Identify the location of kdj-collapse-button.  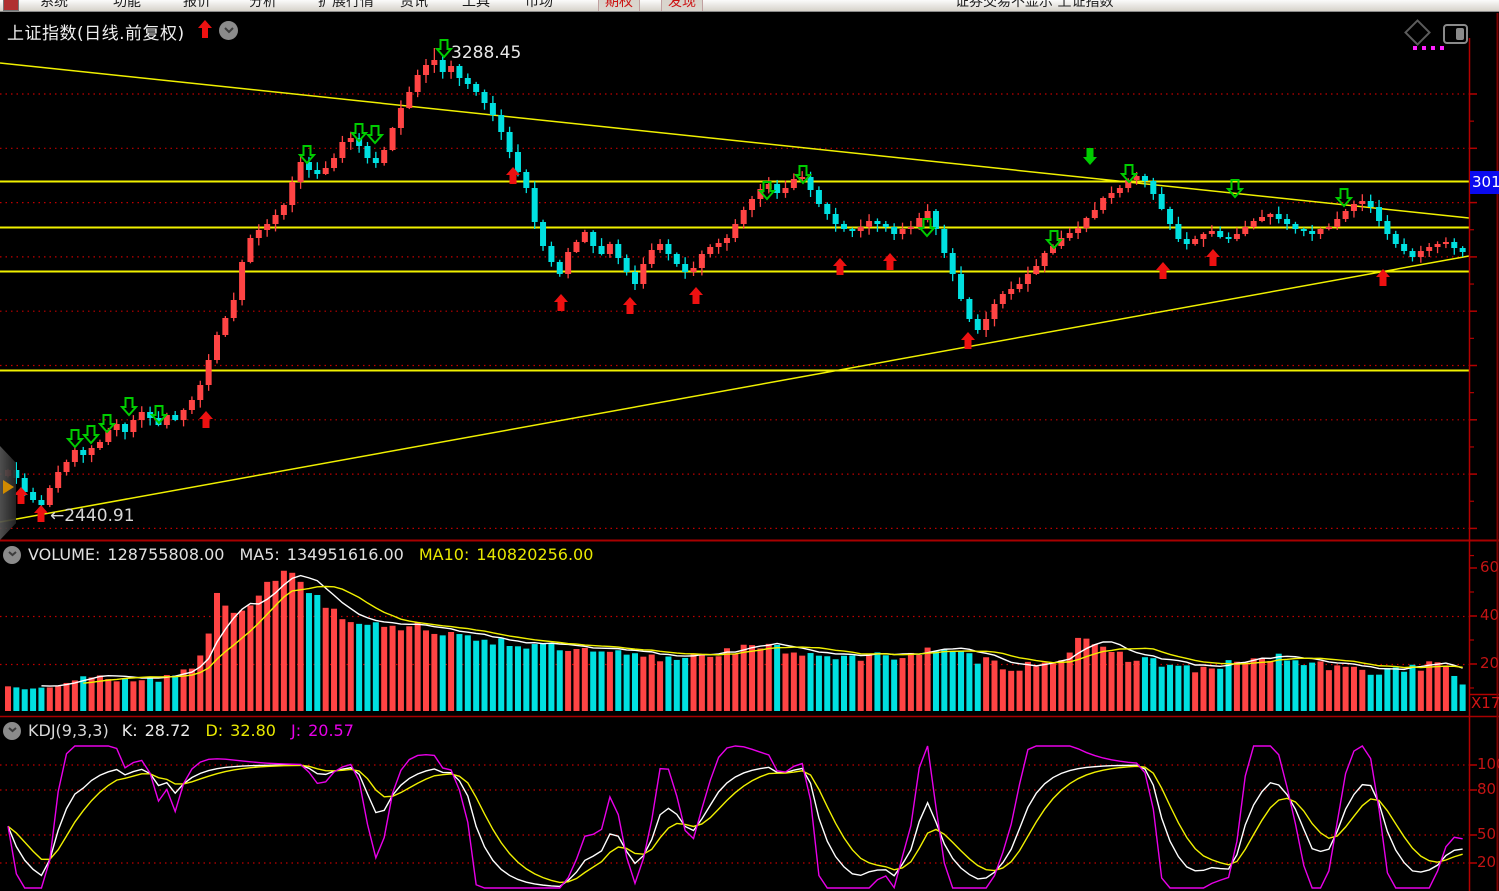
(12, 730).